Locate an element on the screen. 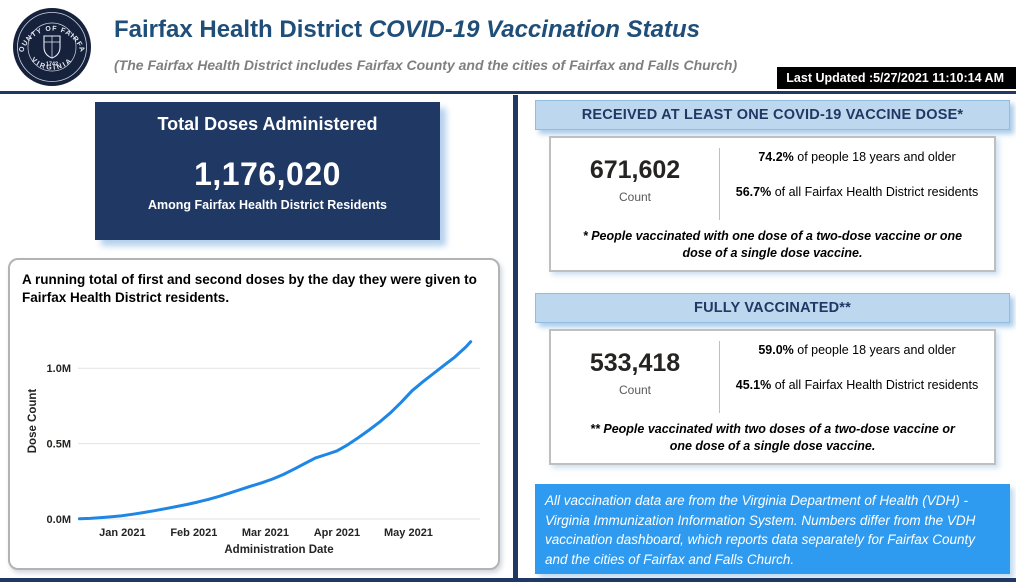 This screenshot has height=583, width=1016. vertical-divider is located at coordinates (515, 336).